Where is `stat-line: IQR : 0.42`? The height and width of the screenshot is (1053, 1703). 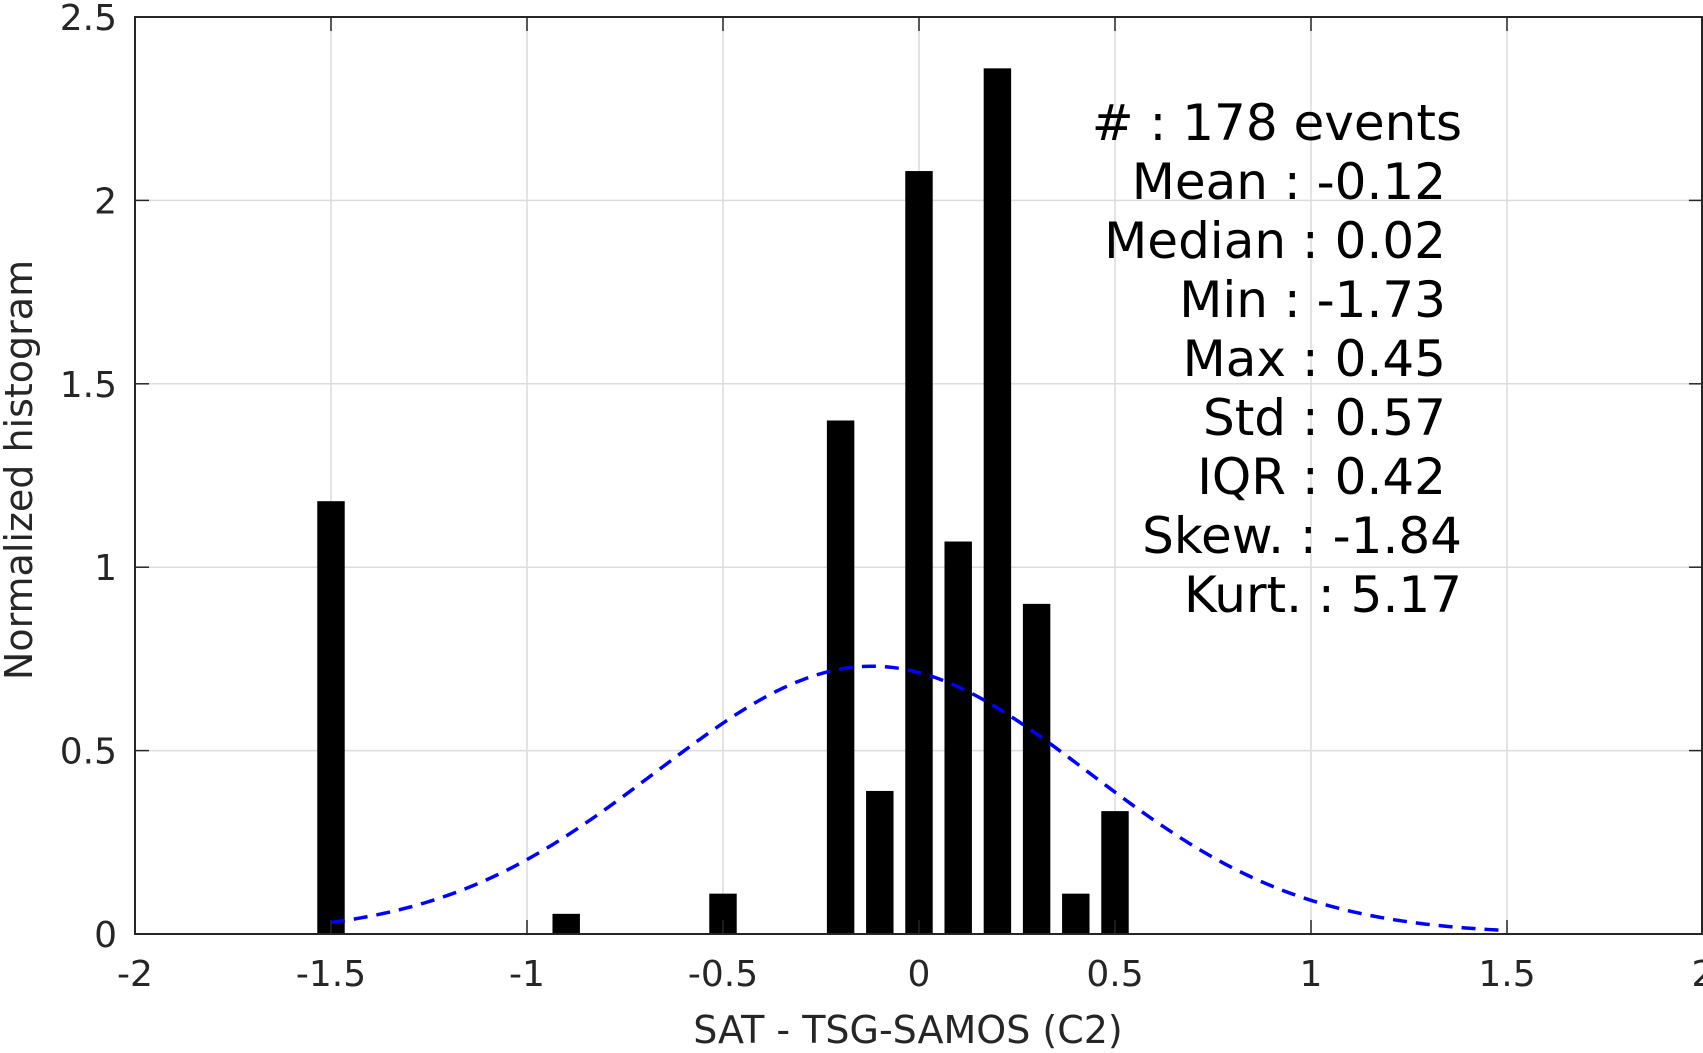
stat-line: IQR : 0.42 is located at coordinates (1321, 477).